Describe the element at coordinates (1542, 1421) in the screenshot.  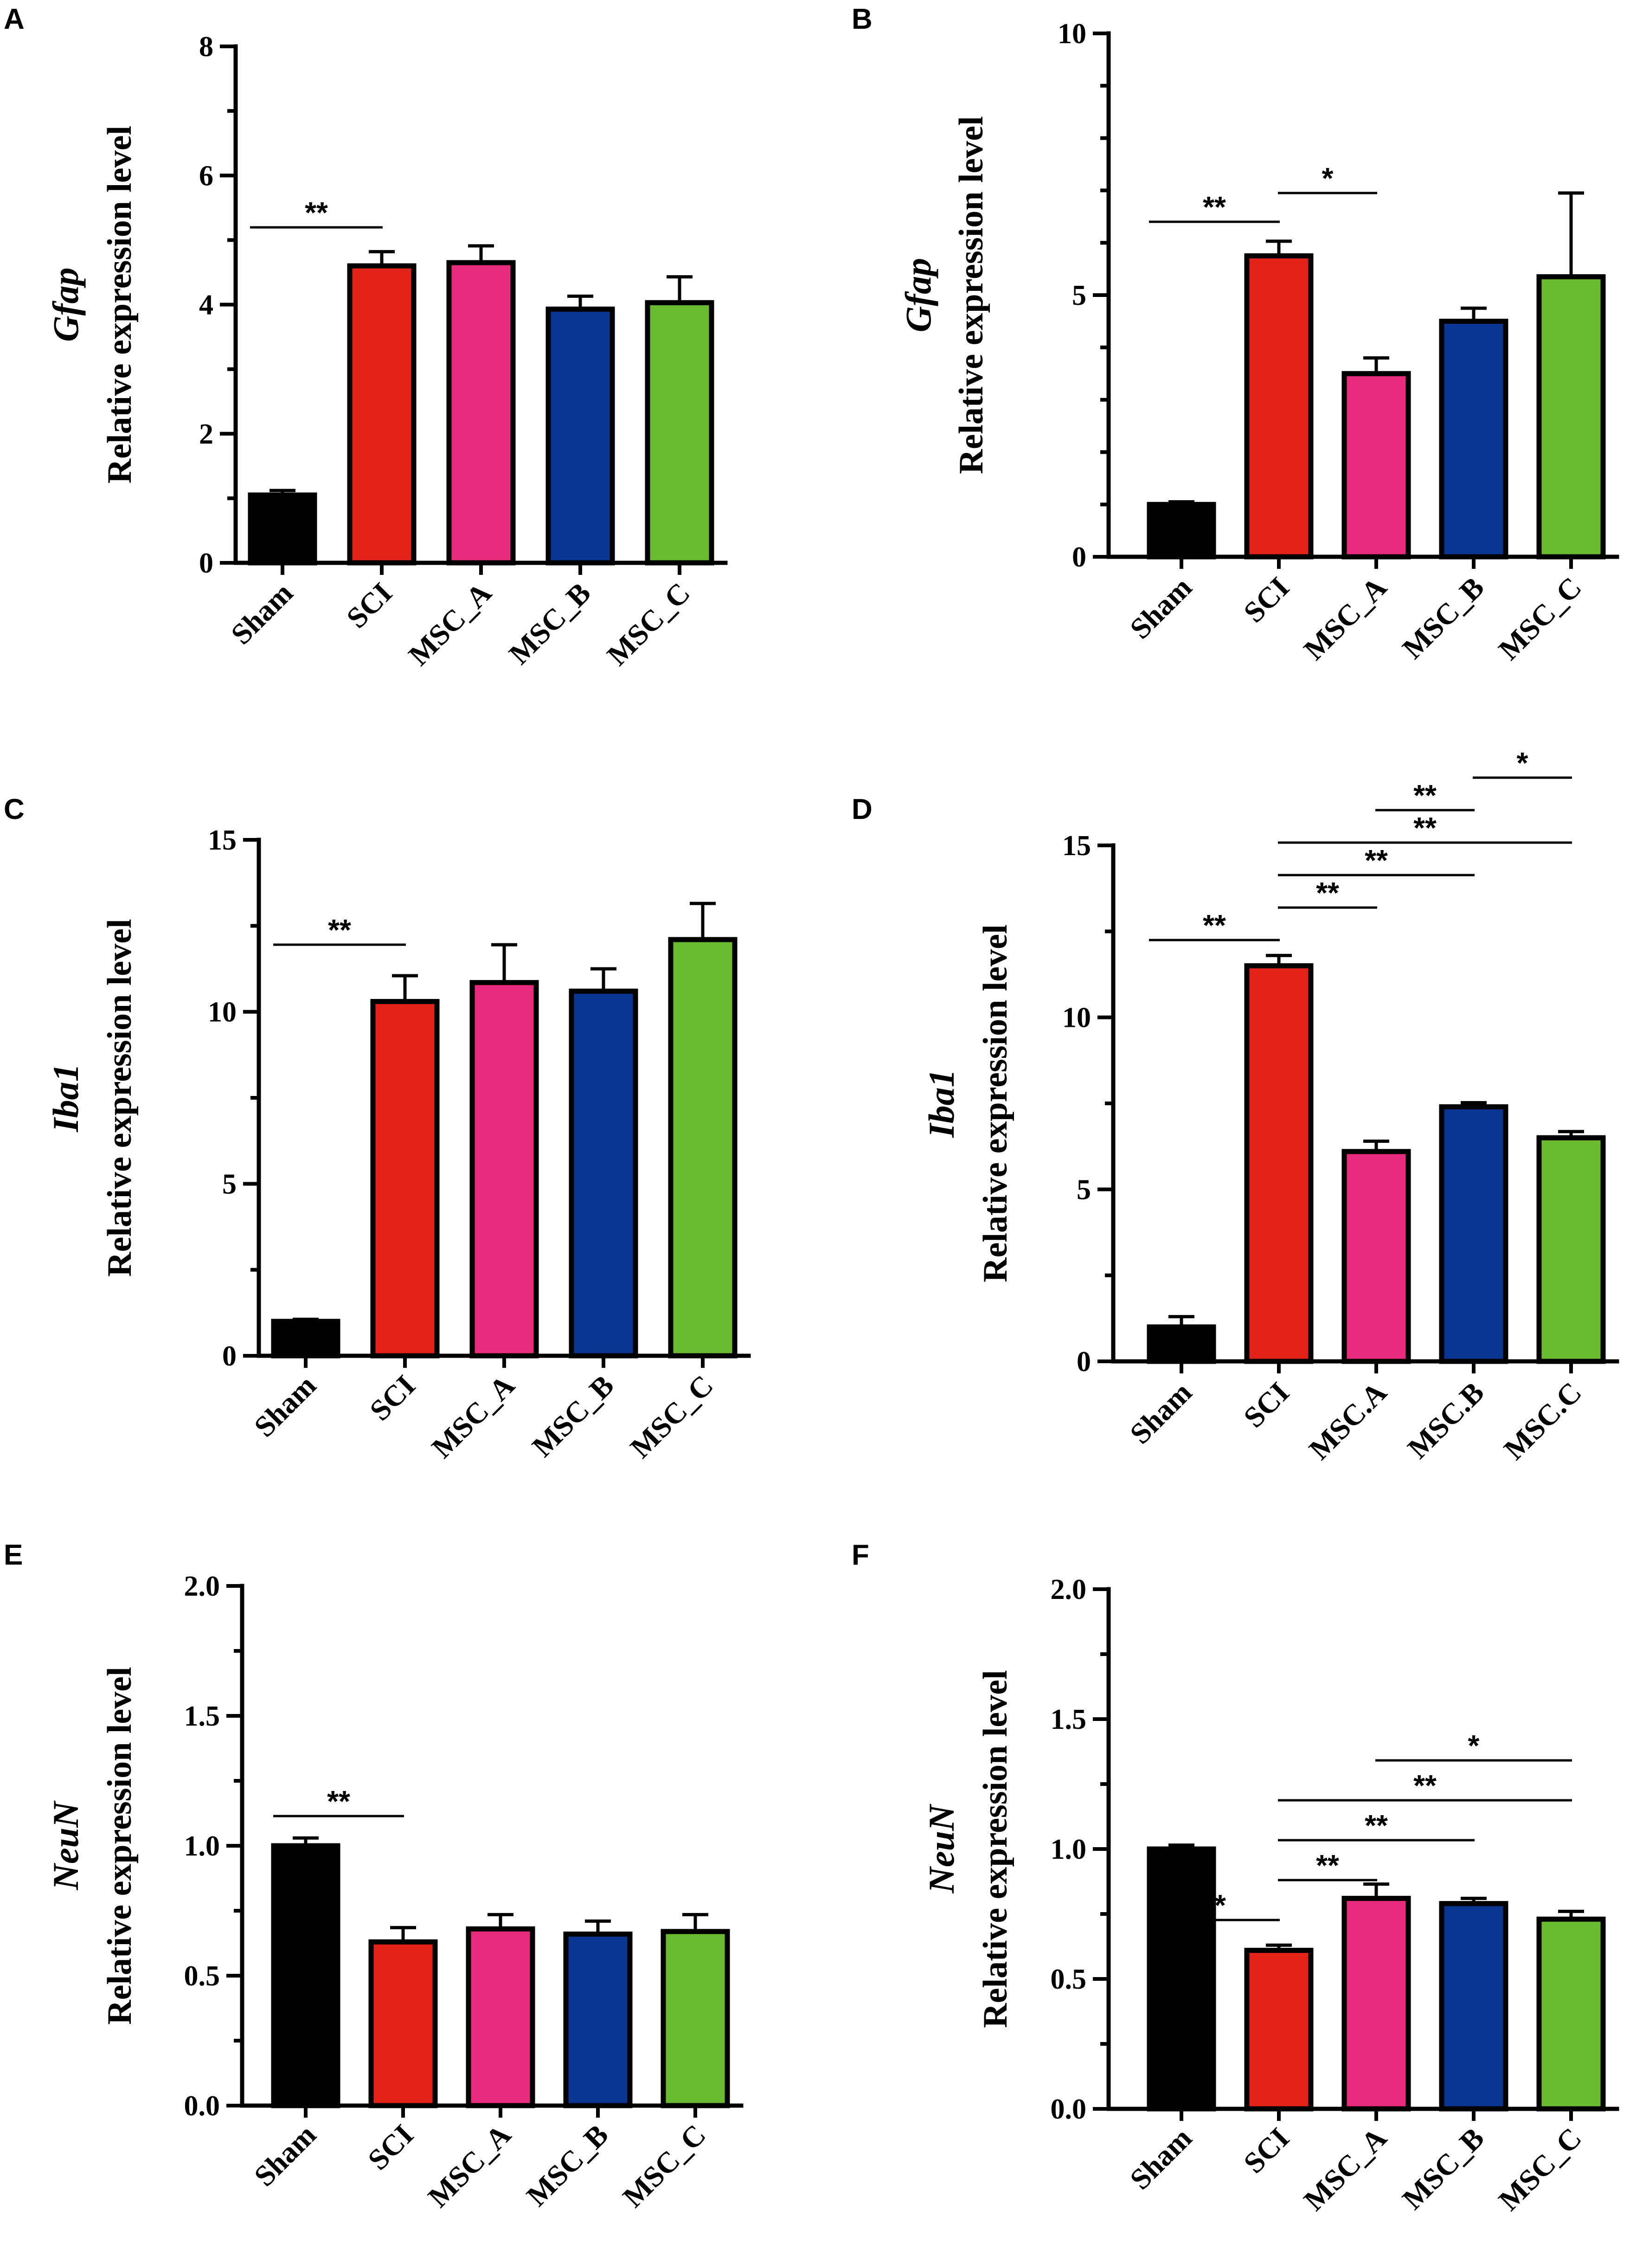
I see `x-category-label: MSC.C` at that location.